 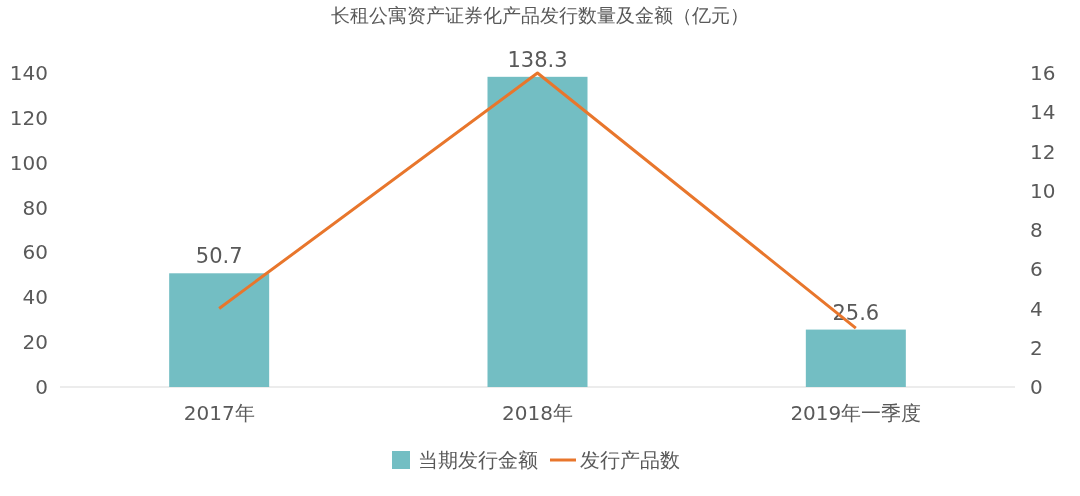 What do you see at coordinates (478, 460) in the screenshot?
I see `legend-label: 当期发行金额` at bounding box center [478, 460].